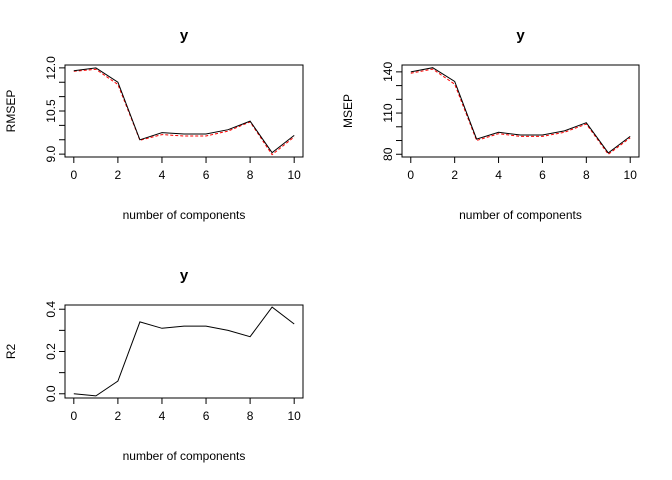  Describe the element at coordinates (51, 351) in the screenshot. I see `y-tick-label: 0.2` at that location.